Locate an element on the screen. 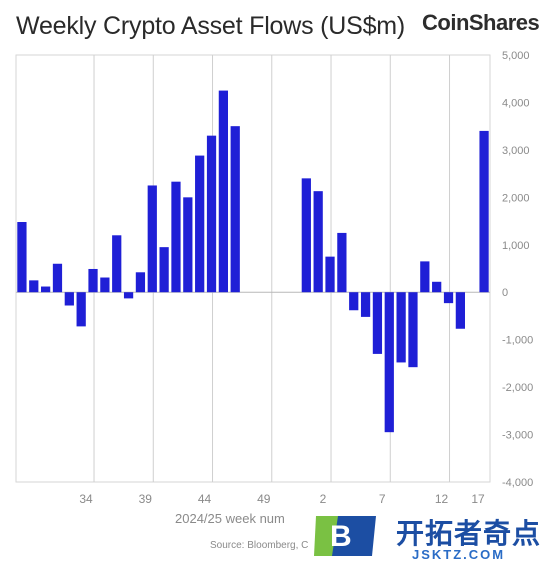  y-tick-label: 3,000 is located at coordinates (516, 151).